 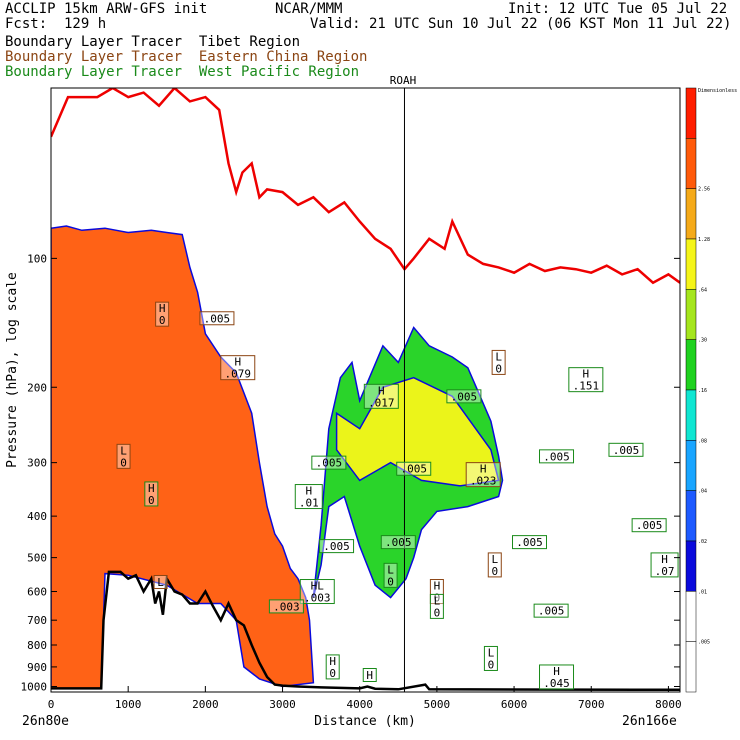 What do you see at coordinates (591, 704) in the screenshot?
I see `x-tick-label: 7000` at bounding box center [591, 704].